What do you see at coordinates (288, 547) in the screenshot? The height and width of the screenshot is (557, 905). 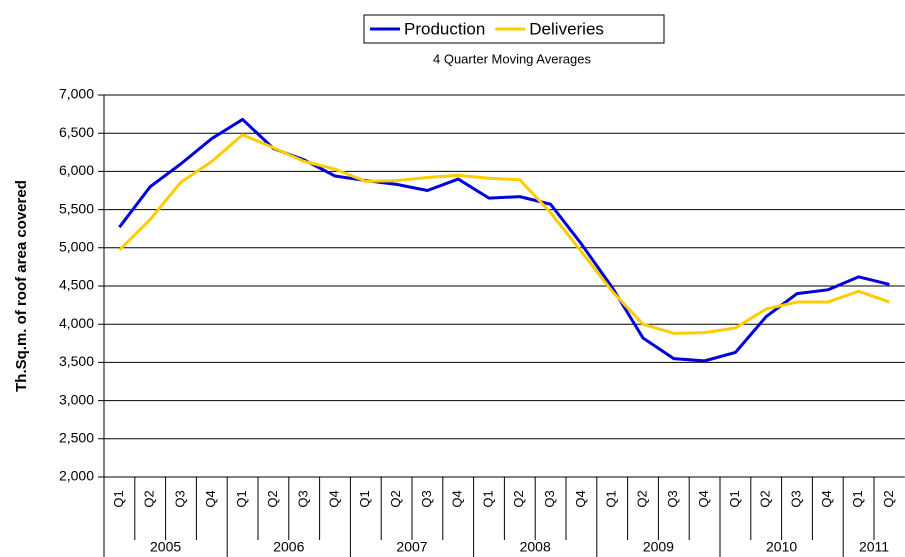 I see `x-group-label: 2006` at bounding box center [288, 547].